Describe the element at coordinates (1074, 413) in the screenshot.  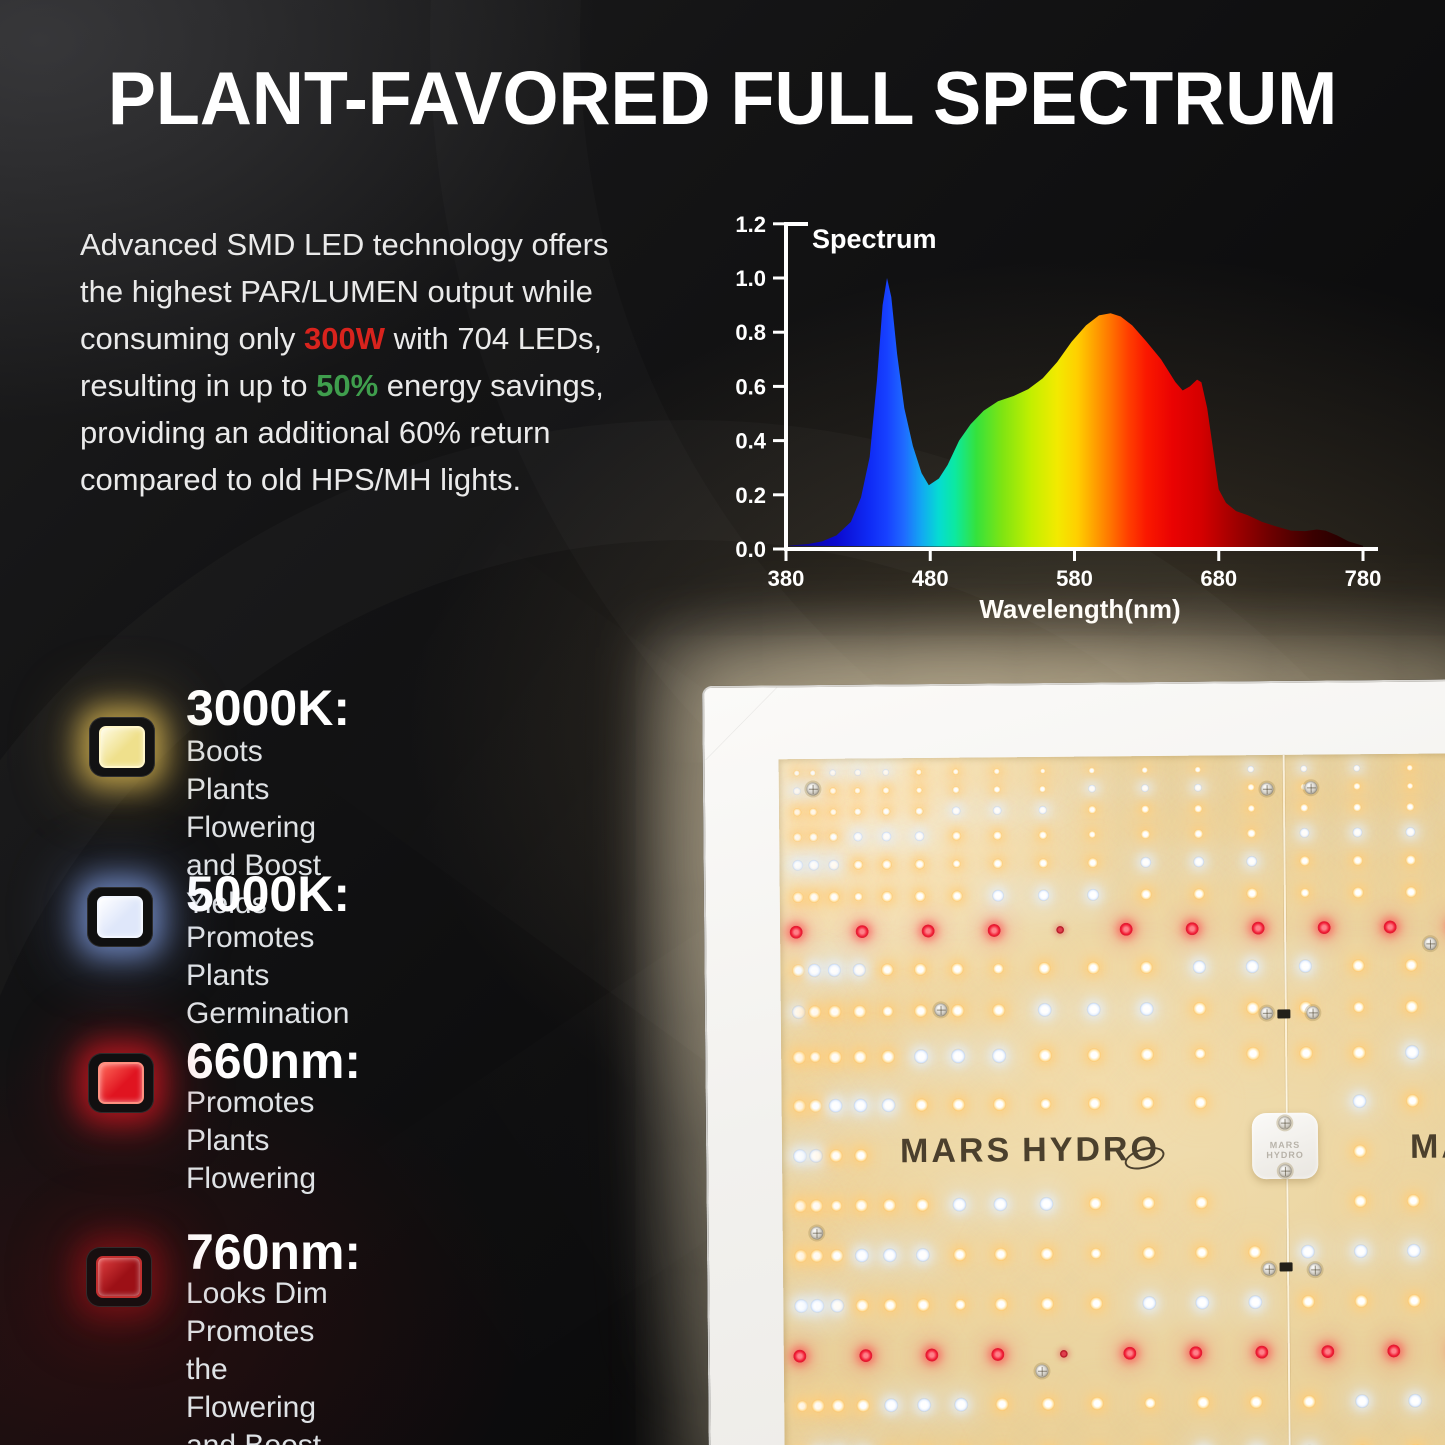
I see `spectrum-area` at that location.